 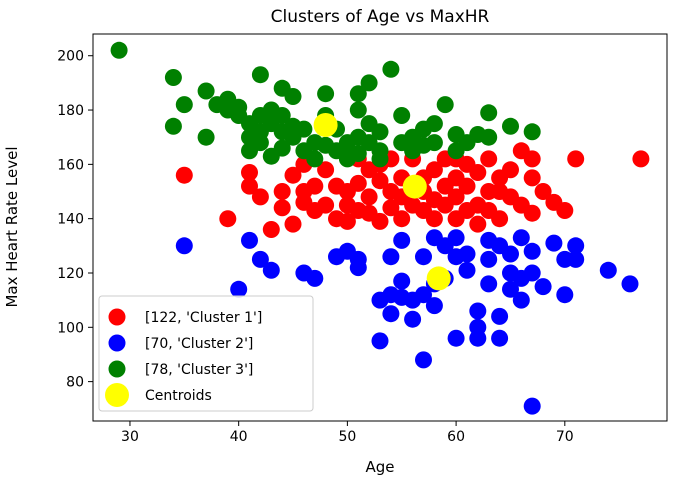 I want to click on y-tick-label: 140, so click(x=70, y=220).